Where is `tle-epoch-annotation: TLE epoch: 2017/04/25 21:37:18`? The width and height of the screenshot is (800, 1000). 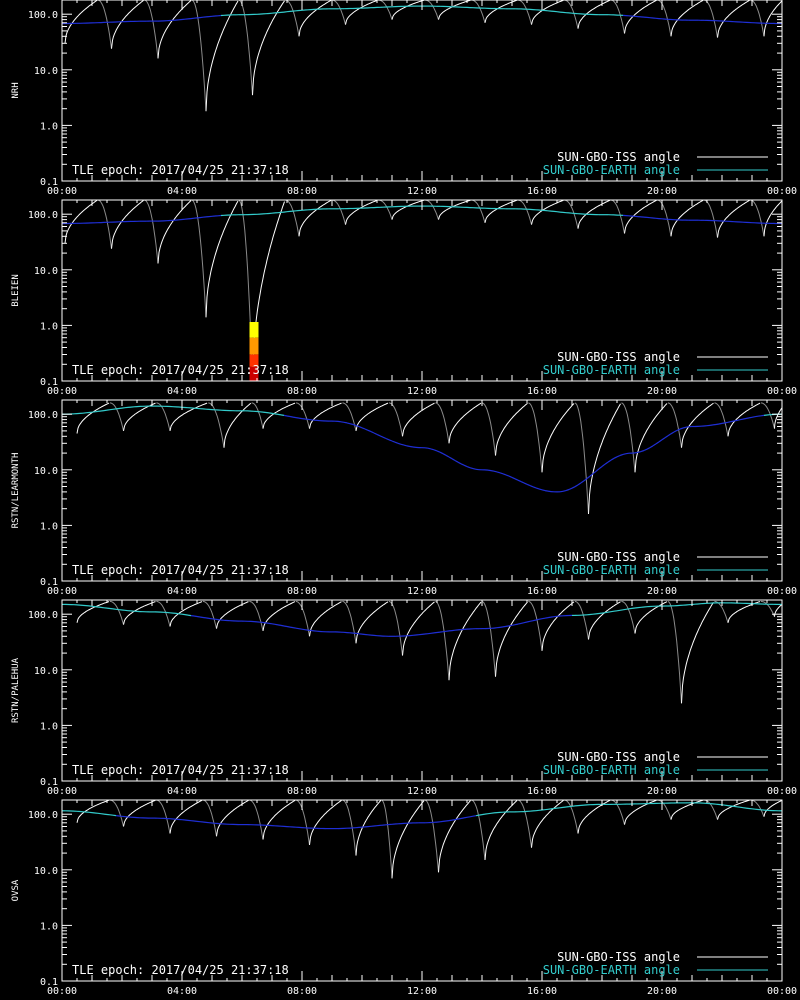 tle-epoch-annotation: TLE epoch: 2017/04/25 21:37:18 is located at coordinates (180, 770).